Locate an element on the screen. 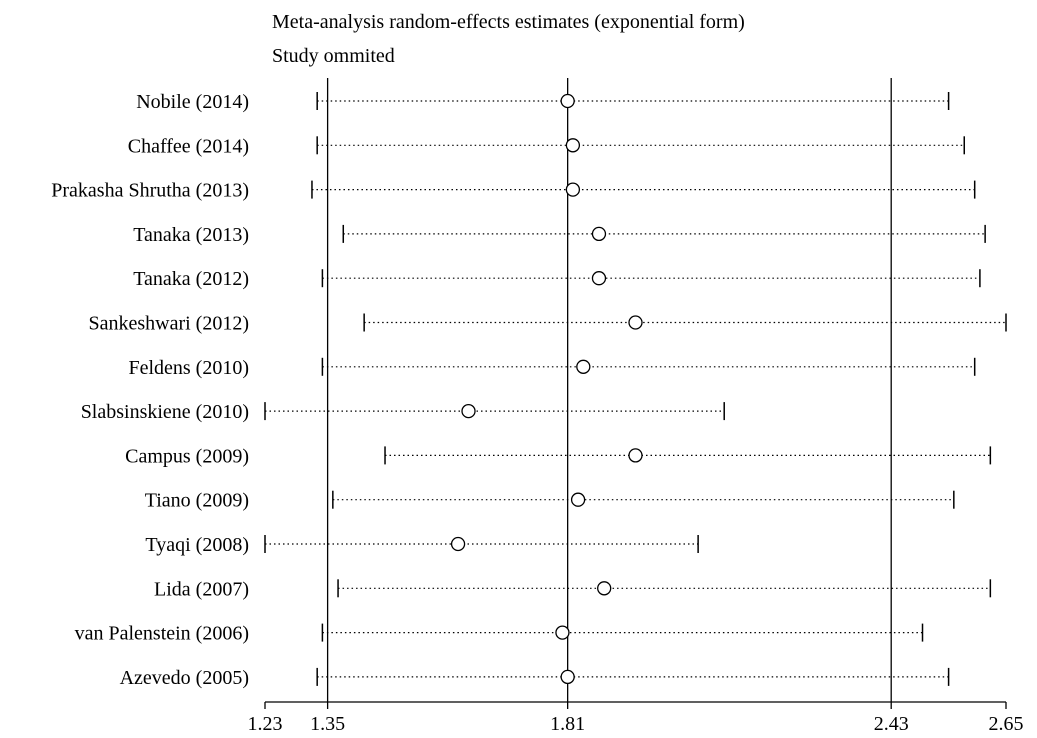 The image size is (1037, 738). study-label: Feldens (2010) is located at coordinates (188, 368).